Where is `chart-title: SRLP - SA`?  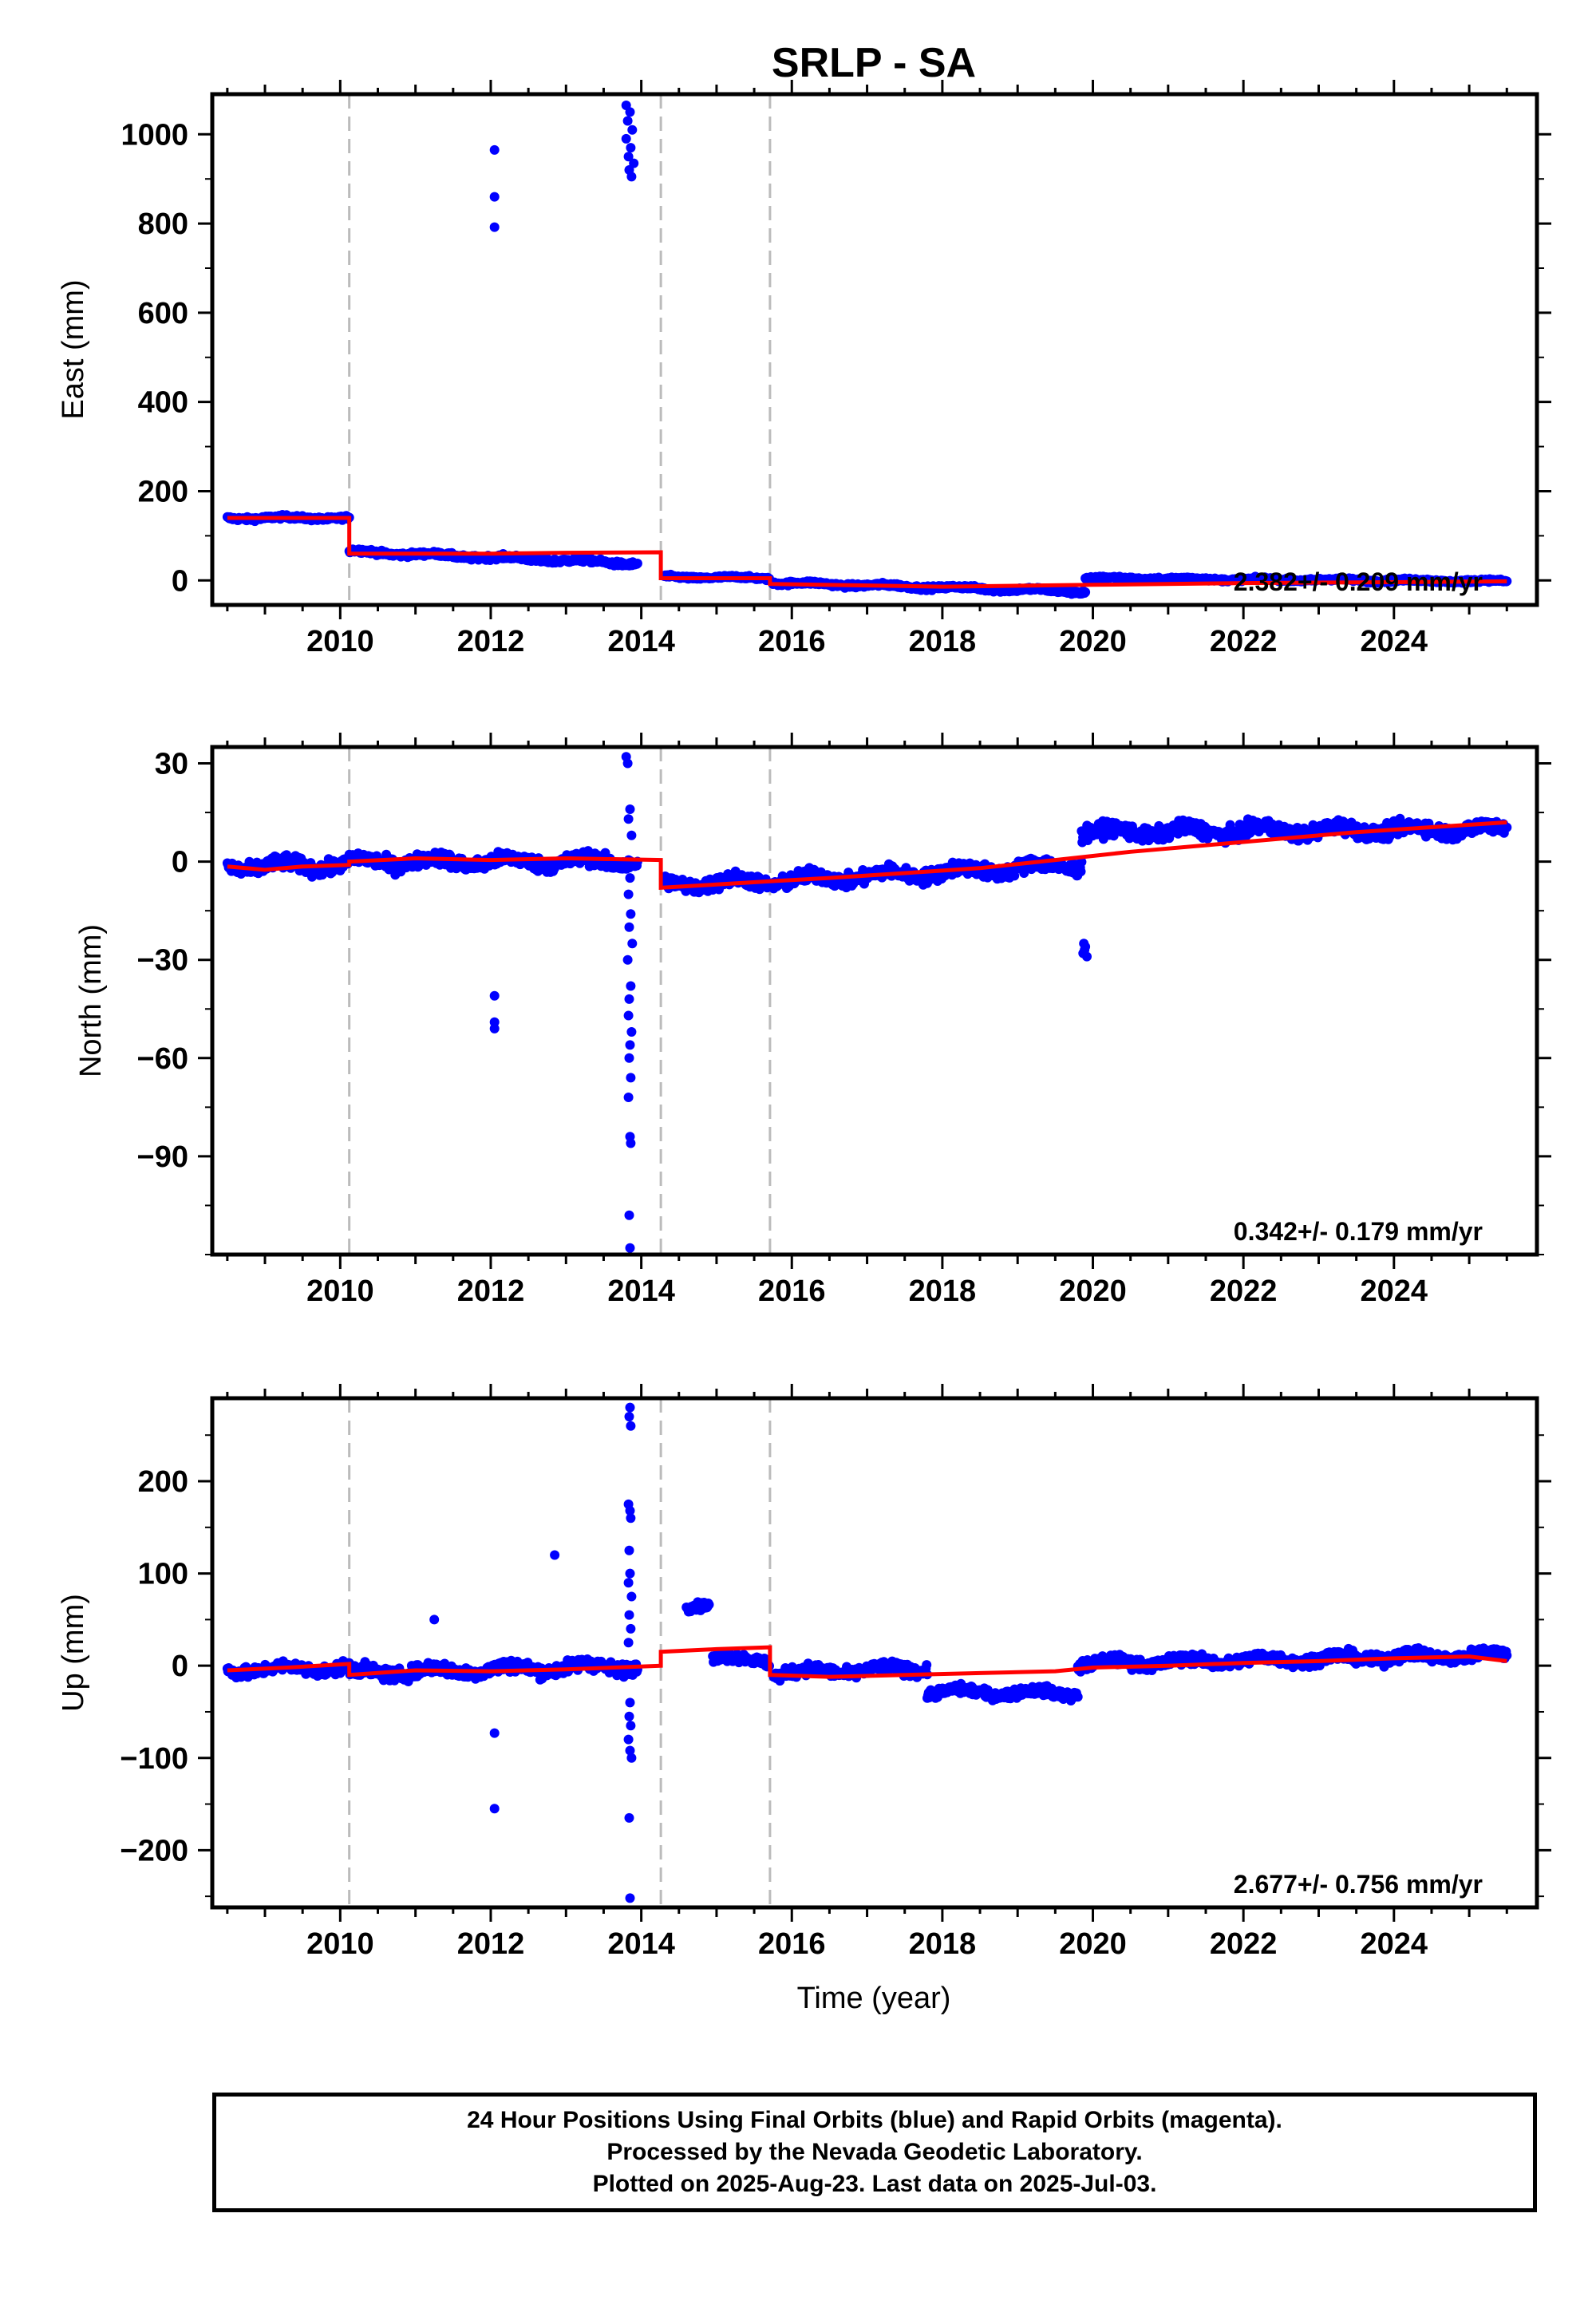
chart-title: SRLP - SA is located at coordinates (874, 63).